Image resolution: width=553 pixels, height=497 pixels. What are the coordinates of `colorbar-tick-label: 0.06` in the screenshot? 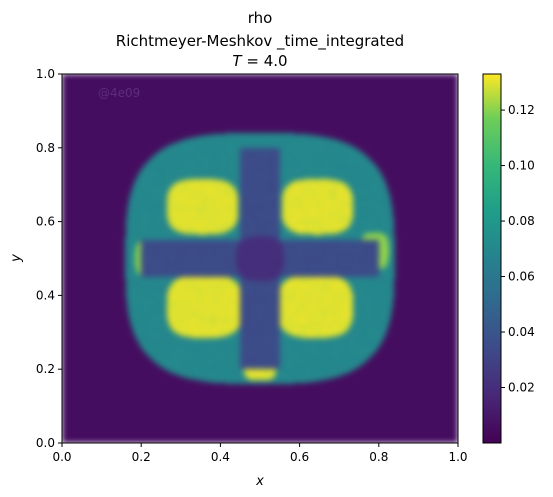 It's located at (521, 277).